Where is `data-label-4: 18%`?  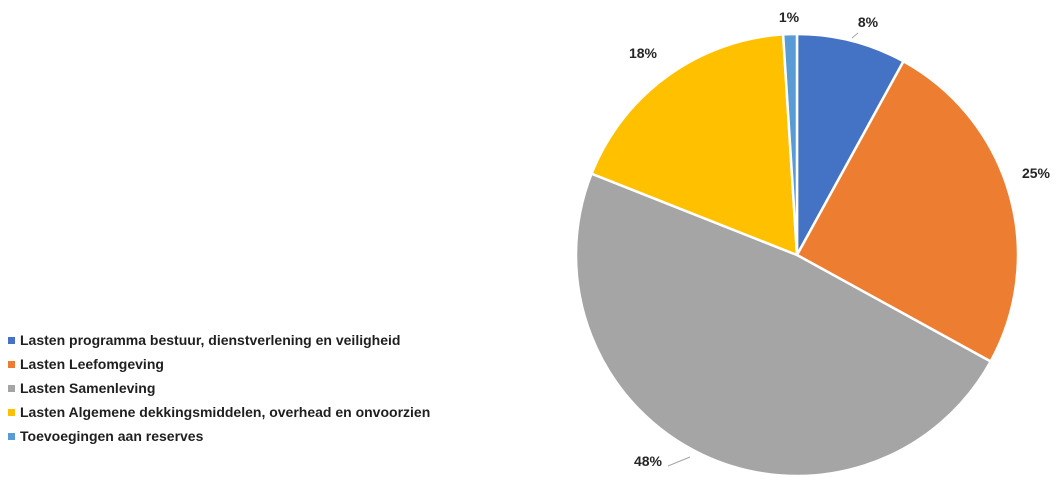
data-label-4: 18% is located at coordinates (643, 53).